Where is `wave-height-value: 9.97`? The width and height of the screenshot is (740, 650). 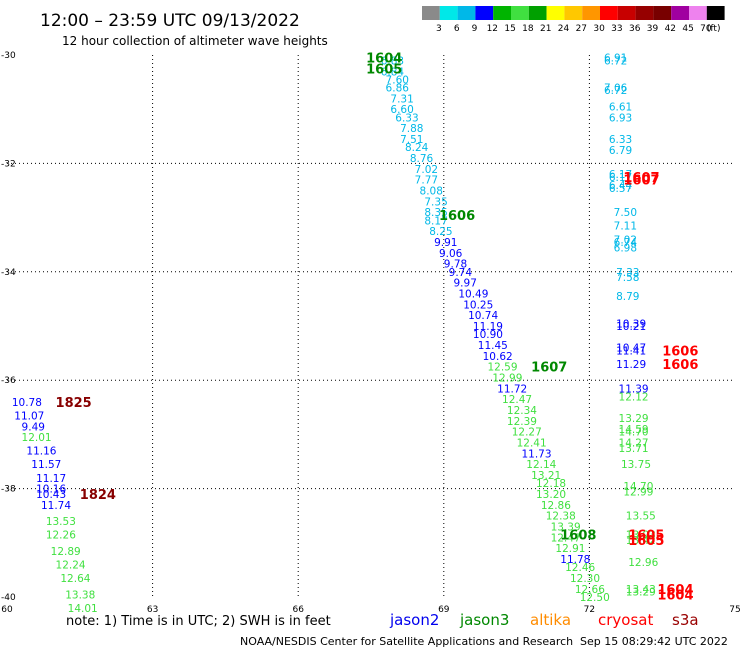
wave-height-value: 9.97 is located at coordinates (465, 284).